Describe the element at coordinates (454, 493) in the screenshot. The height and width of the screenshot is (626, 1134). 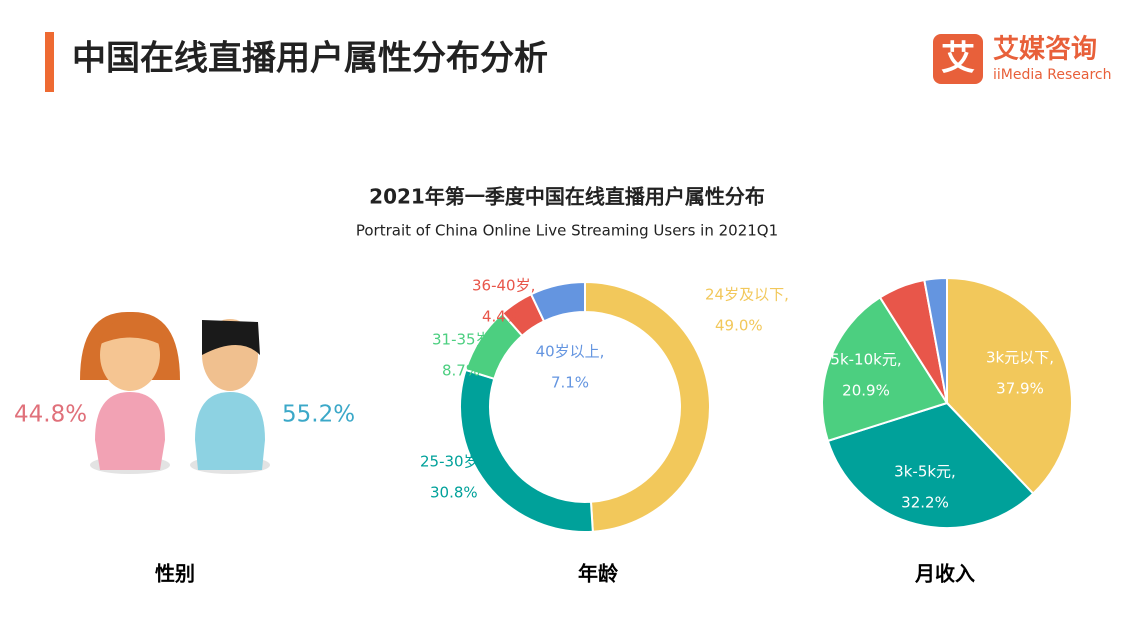
I see `slice-value: 30.8%` at that location.